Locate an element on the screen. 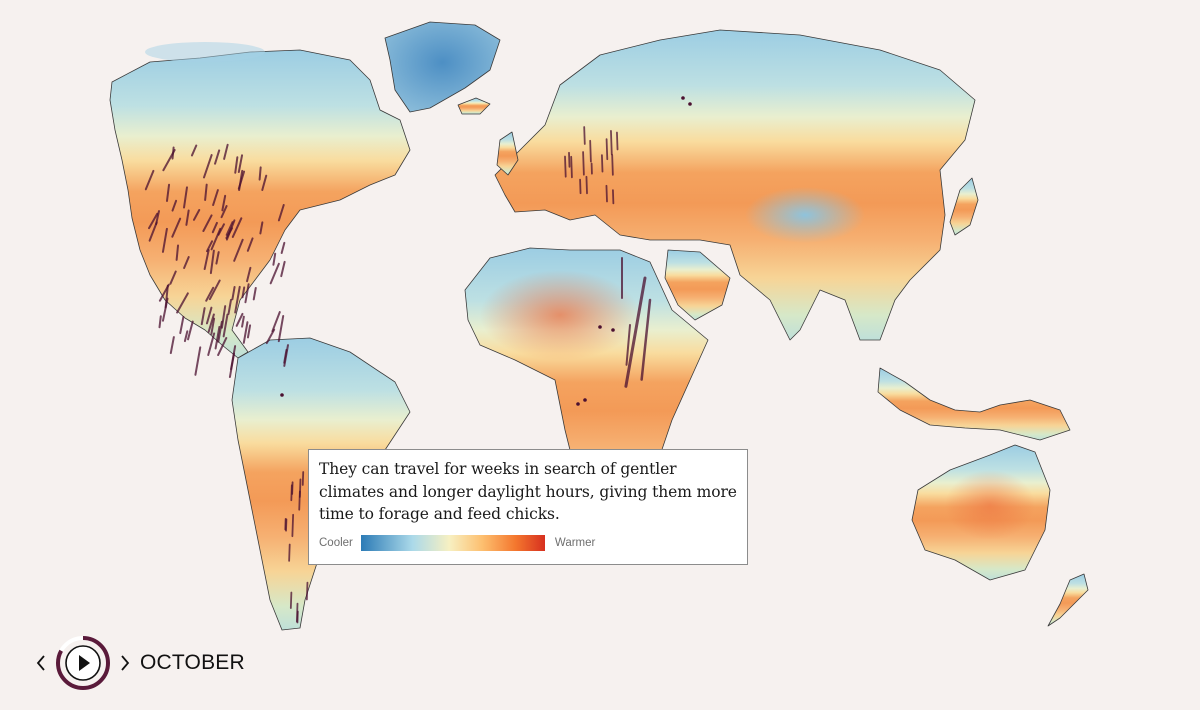 This screenshot has height=710, width=1200. next-month-button is located at coordinates (125, 663).